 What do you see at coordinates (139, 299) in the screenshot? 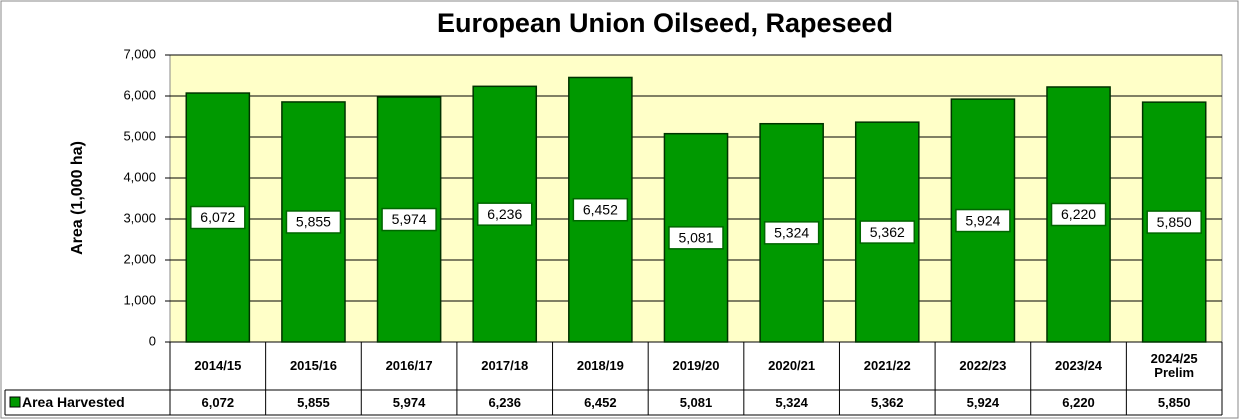
I see `y-tick-label: 1,000` at bounding box center [139, 299].